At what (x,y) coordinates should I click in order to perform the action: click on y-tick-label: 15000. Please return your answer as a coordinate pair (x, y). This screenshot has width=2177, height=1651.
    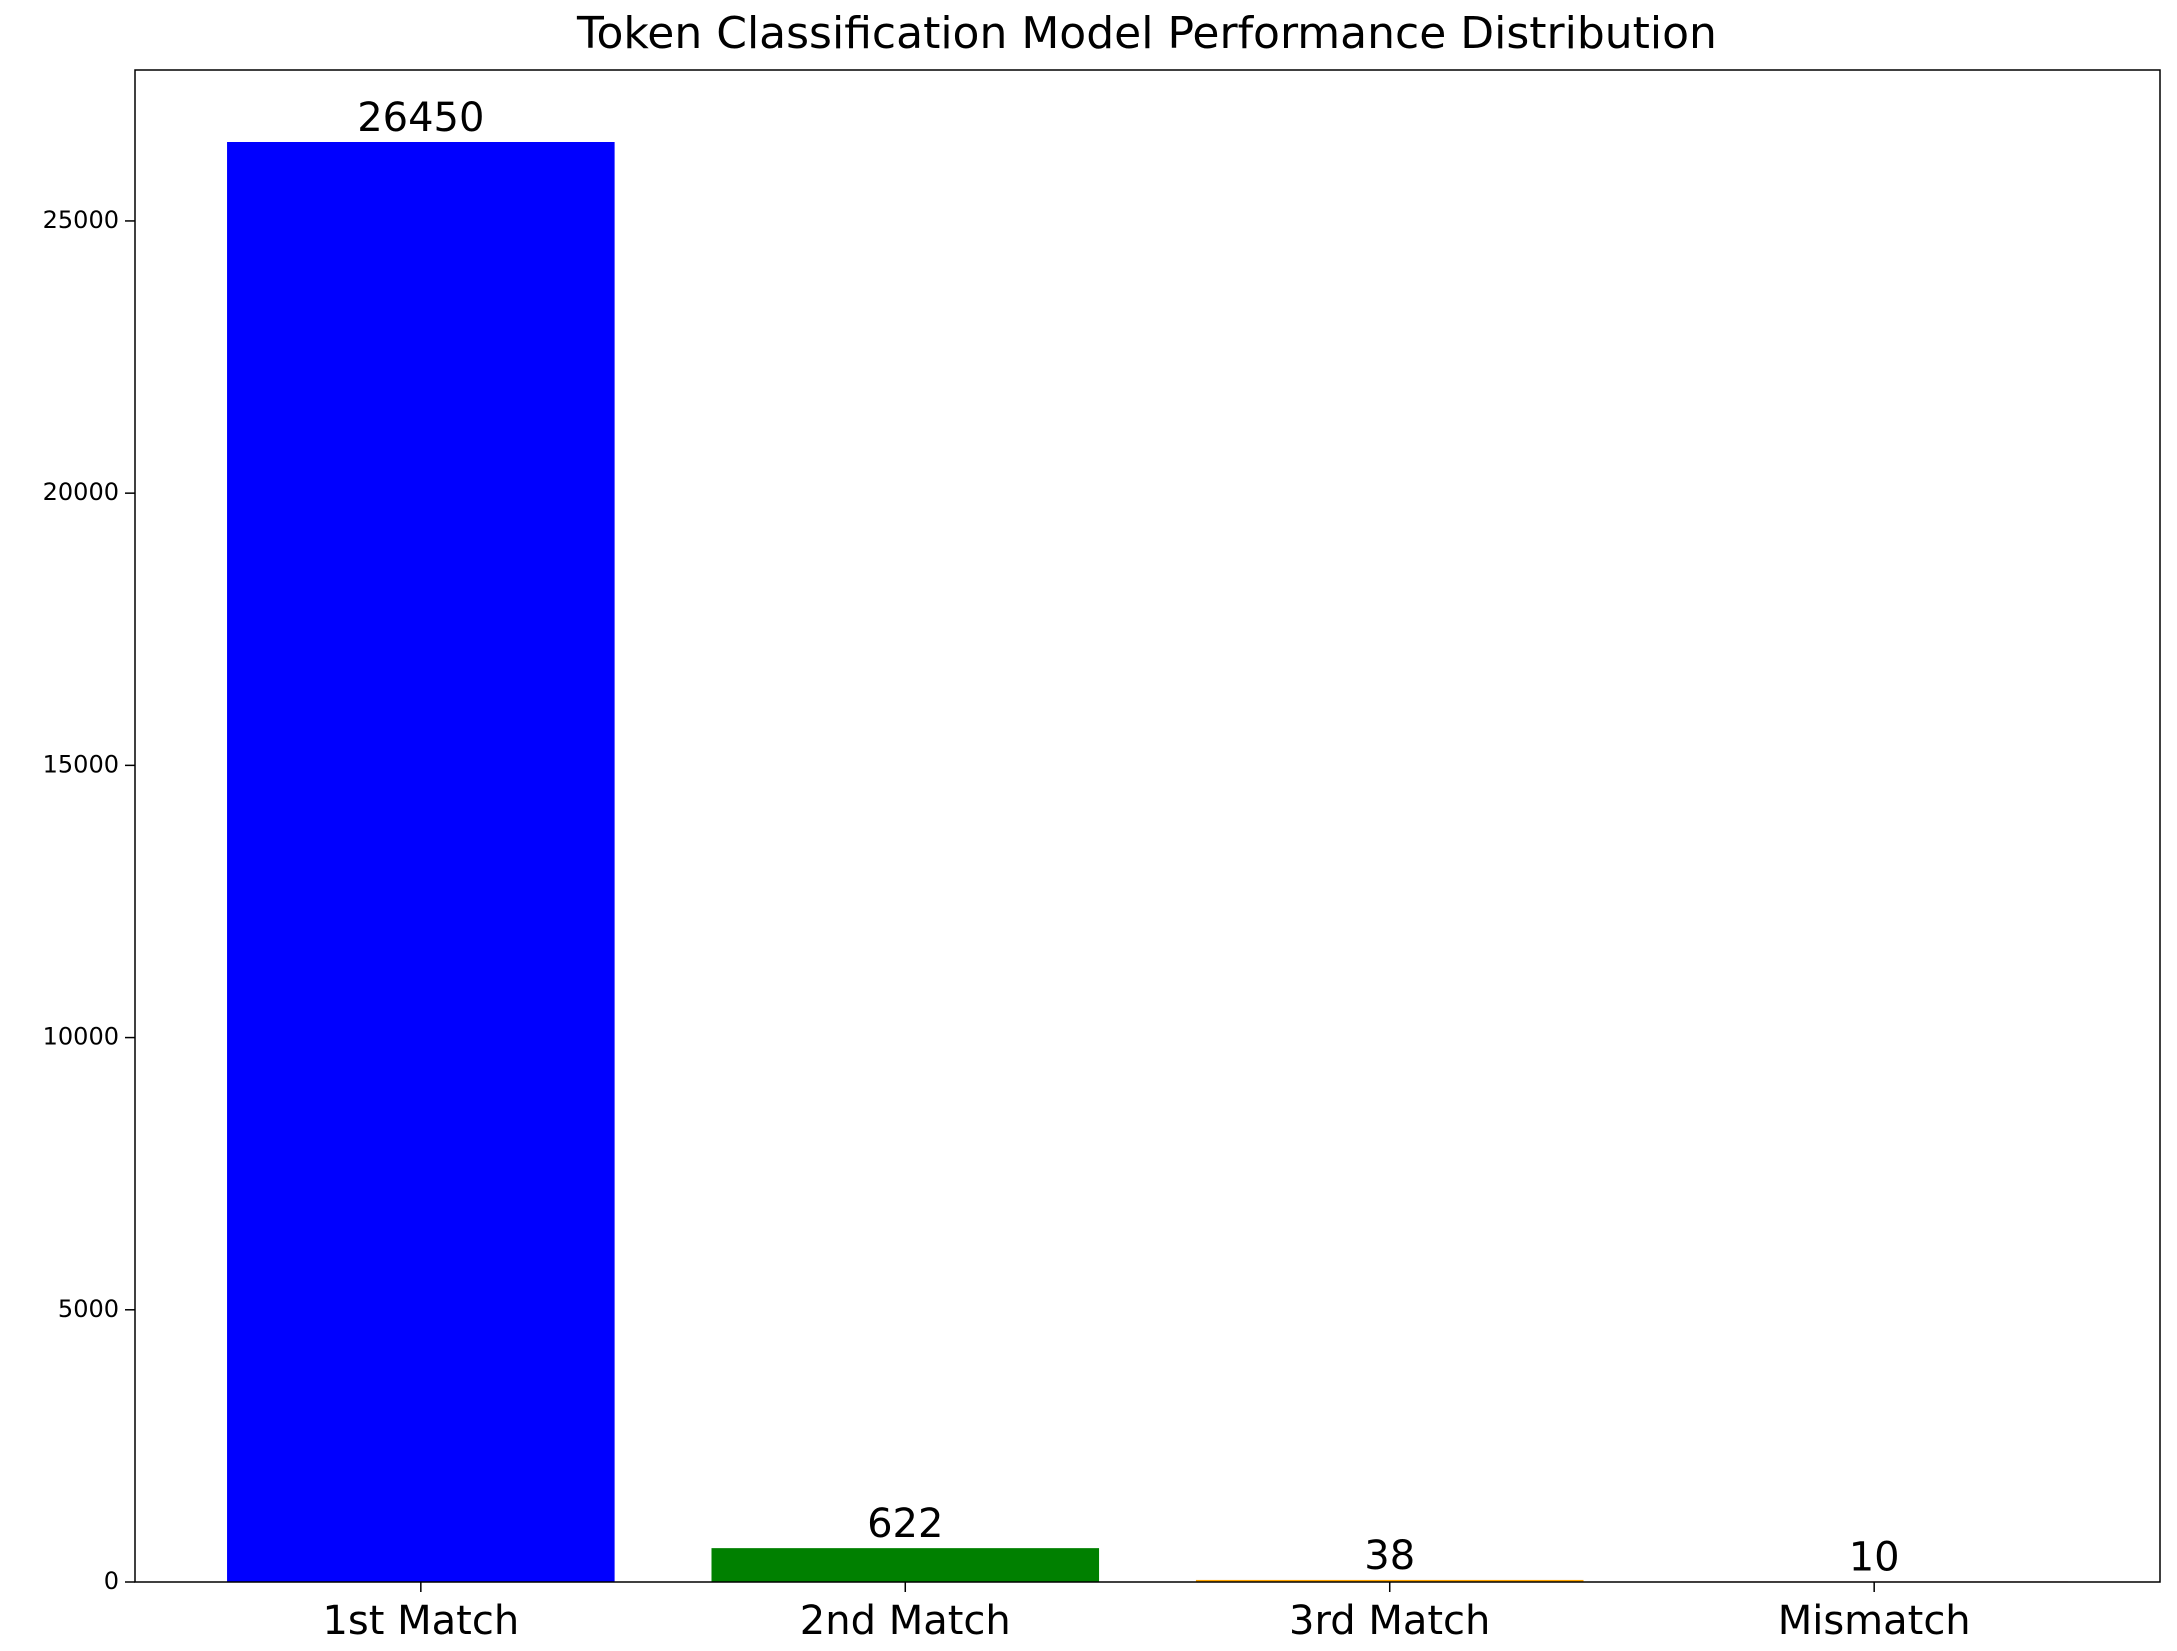
    Looking at the image, I should click on (81, 764).